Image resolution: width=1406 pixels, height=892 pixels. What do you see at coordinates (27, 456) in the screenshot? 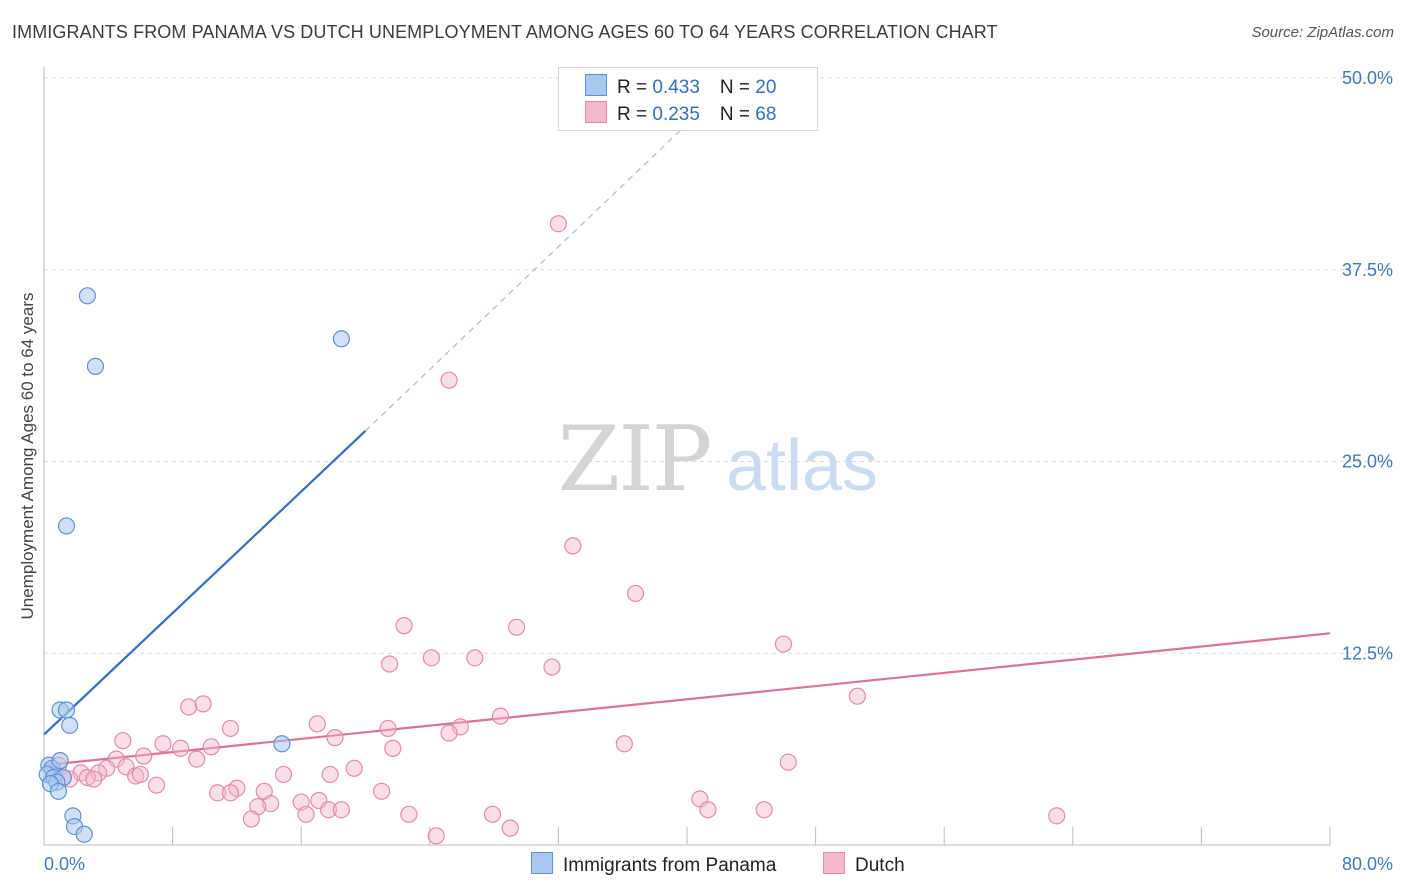
I see `y-axis-label: Unemployment Among Ages 60 to 64 years` at bounding box center [27, 456].